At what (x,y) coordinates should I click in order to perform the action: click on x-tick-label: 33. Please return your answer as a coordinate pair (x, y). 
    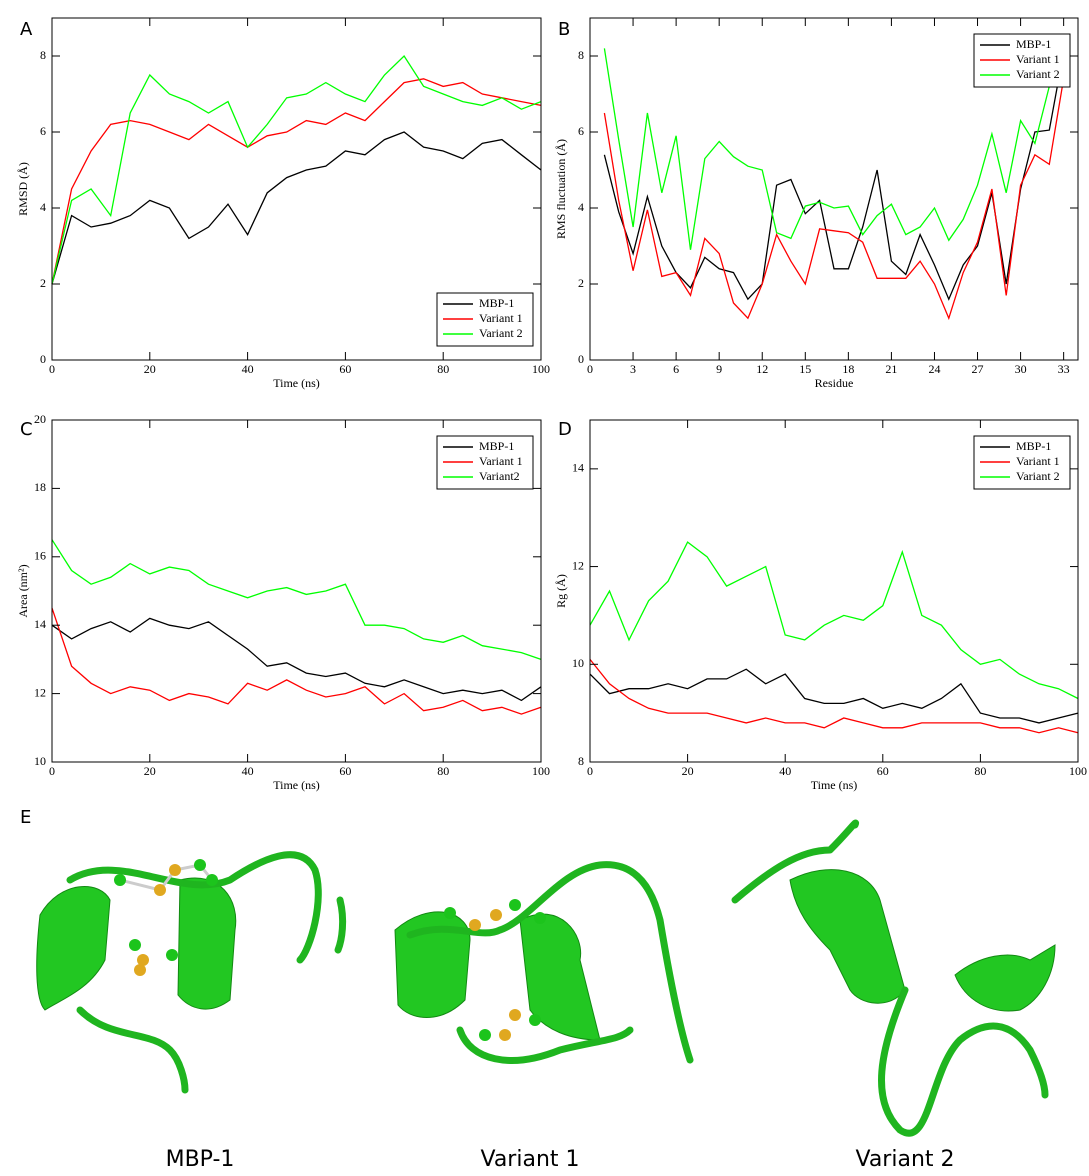
    Looking at the image, I should click on (1064, 369).